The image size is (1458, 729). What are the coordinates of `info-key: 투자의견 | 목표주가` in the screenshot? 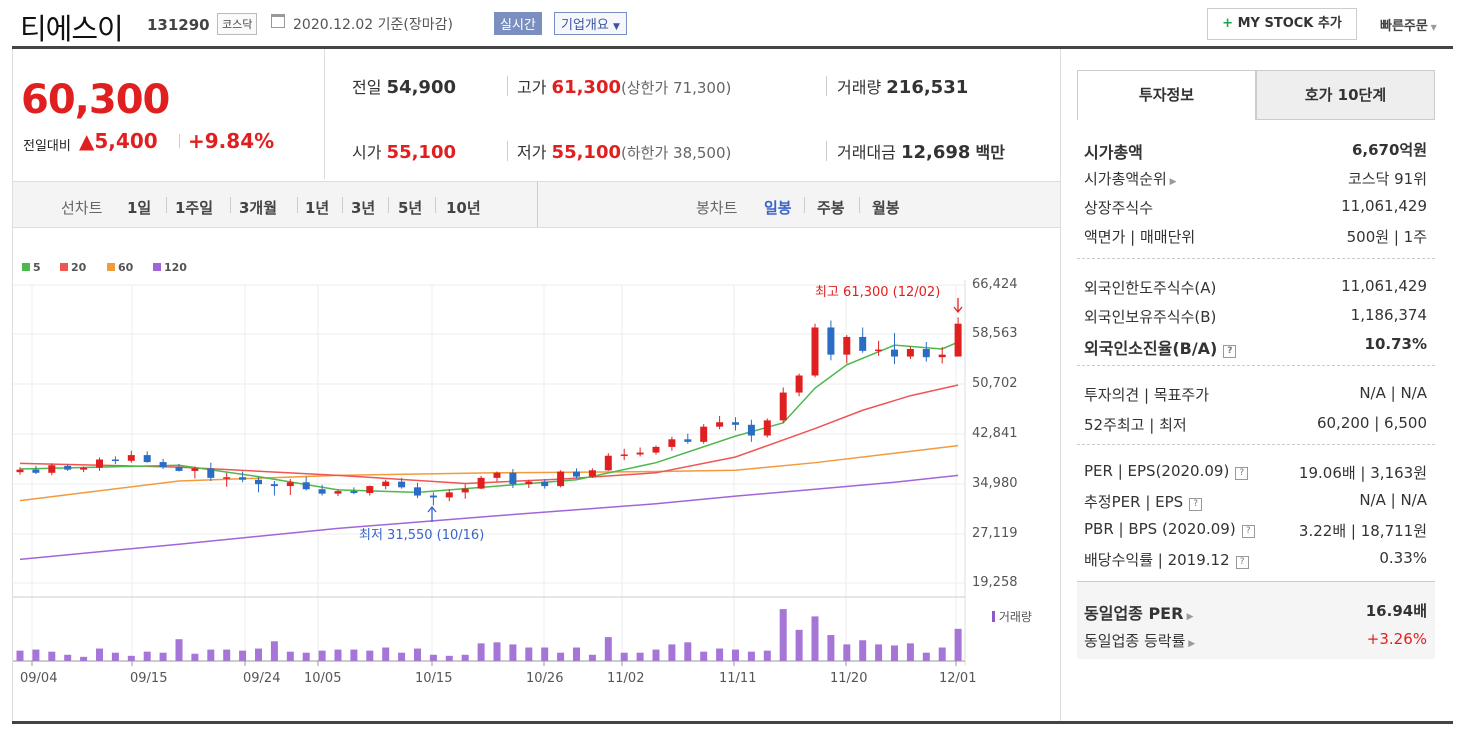 It's located at (1146, 395).